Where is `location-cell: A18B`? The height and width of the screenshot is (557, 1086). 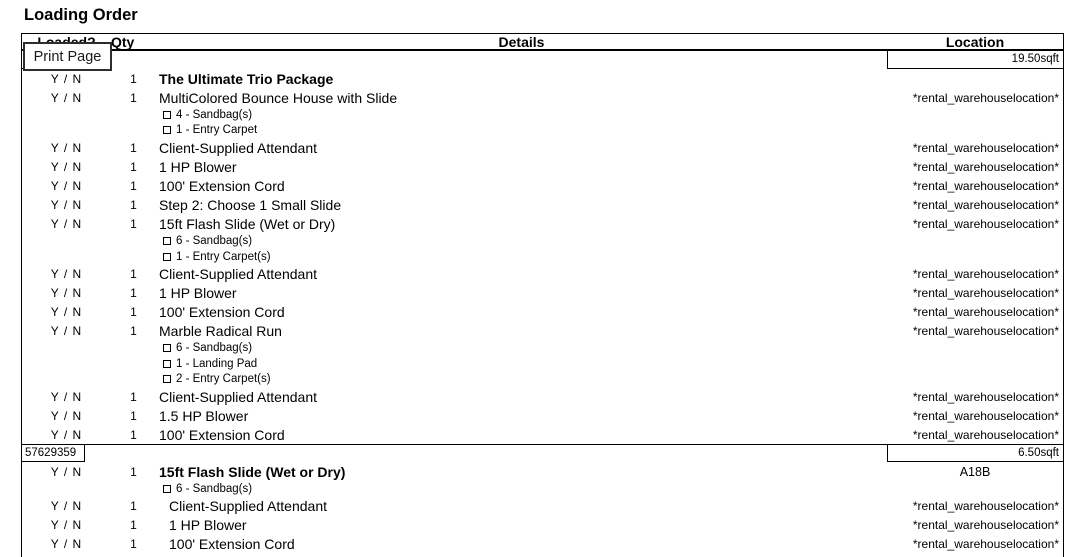
location-cell: A18B is located at coordinates (975, 471).